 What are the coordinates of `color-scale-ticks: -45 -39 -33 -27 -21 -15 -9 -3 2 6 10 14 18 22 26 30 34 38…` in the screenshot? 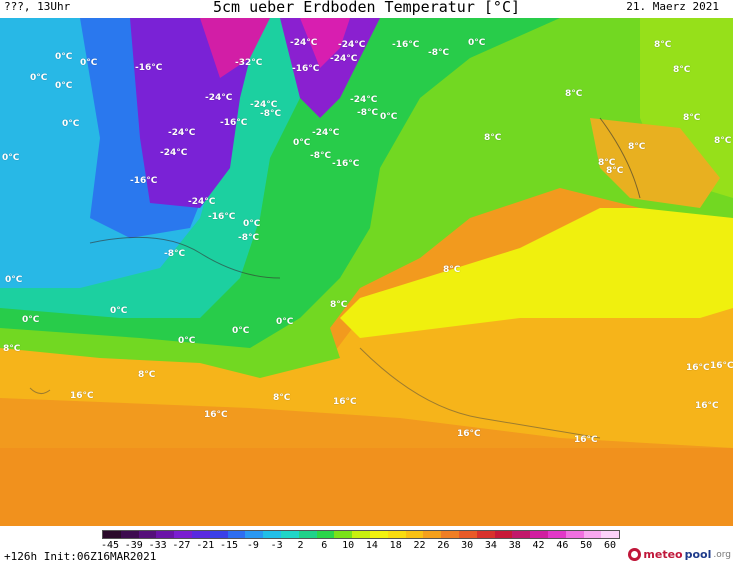 It's located at (360, 546).